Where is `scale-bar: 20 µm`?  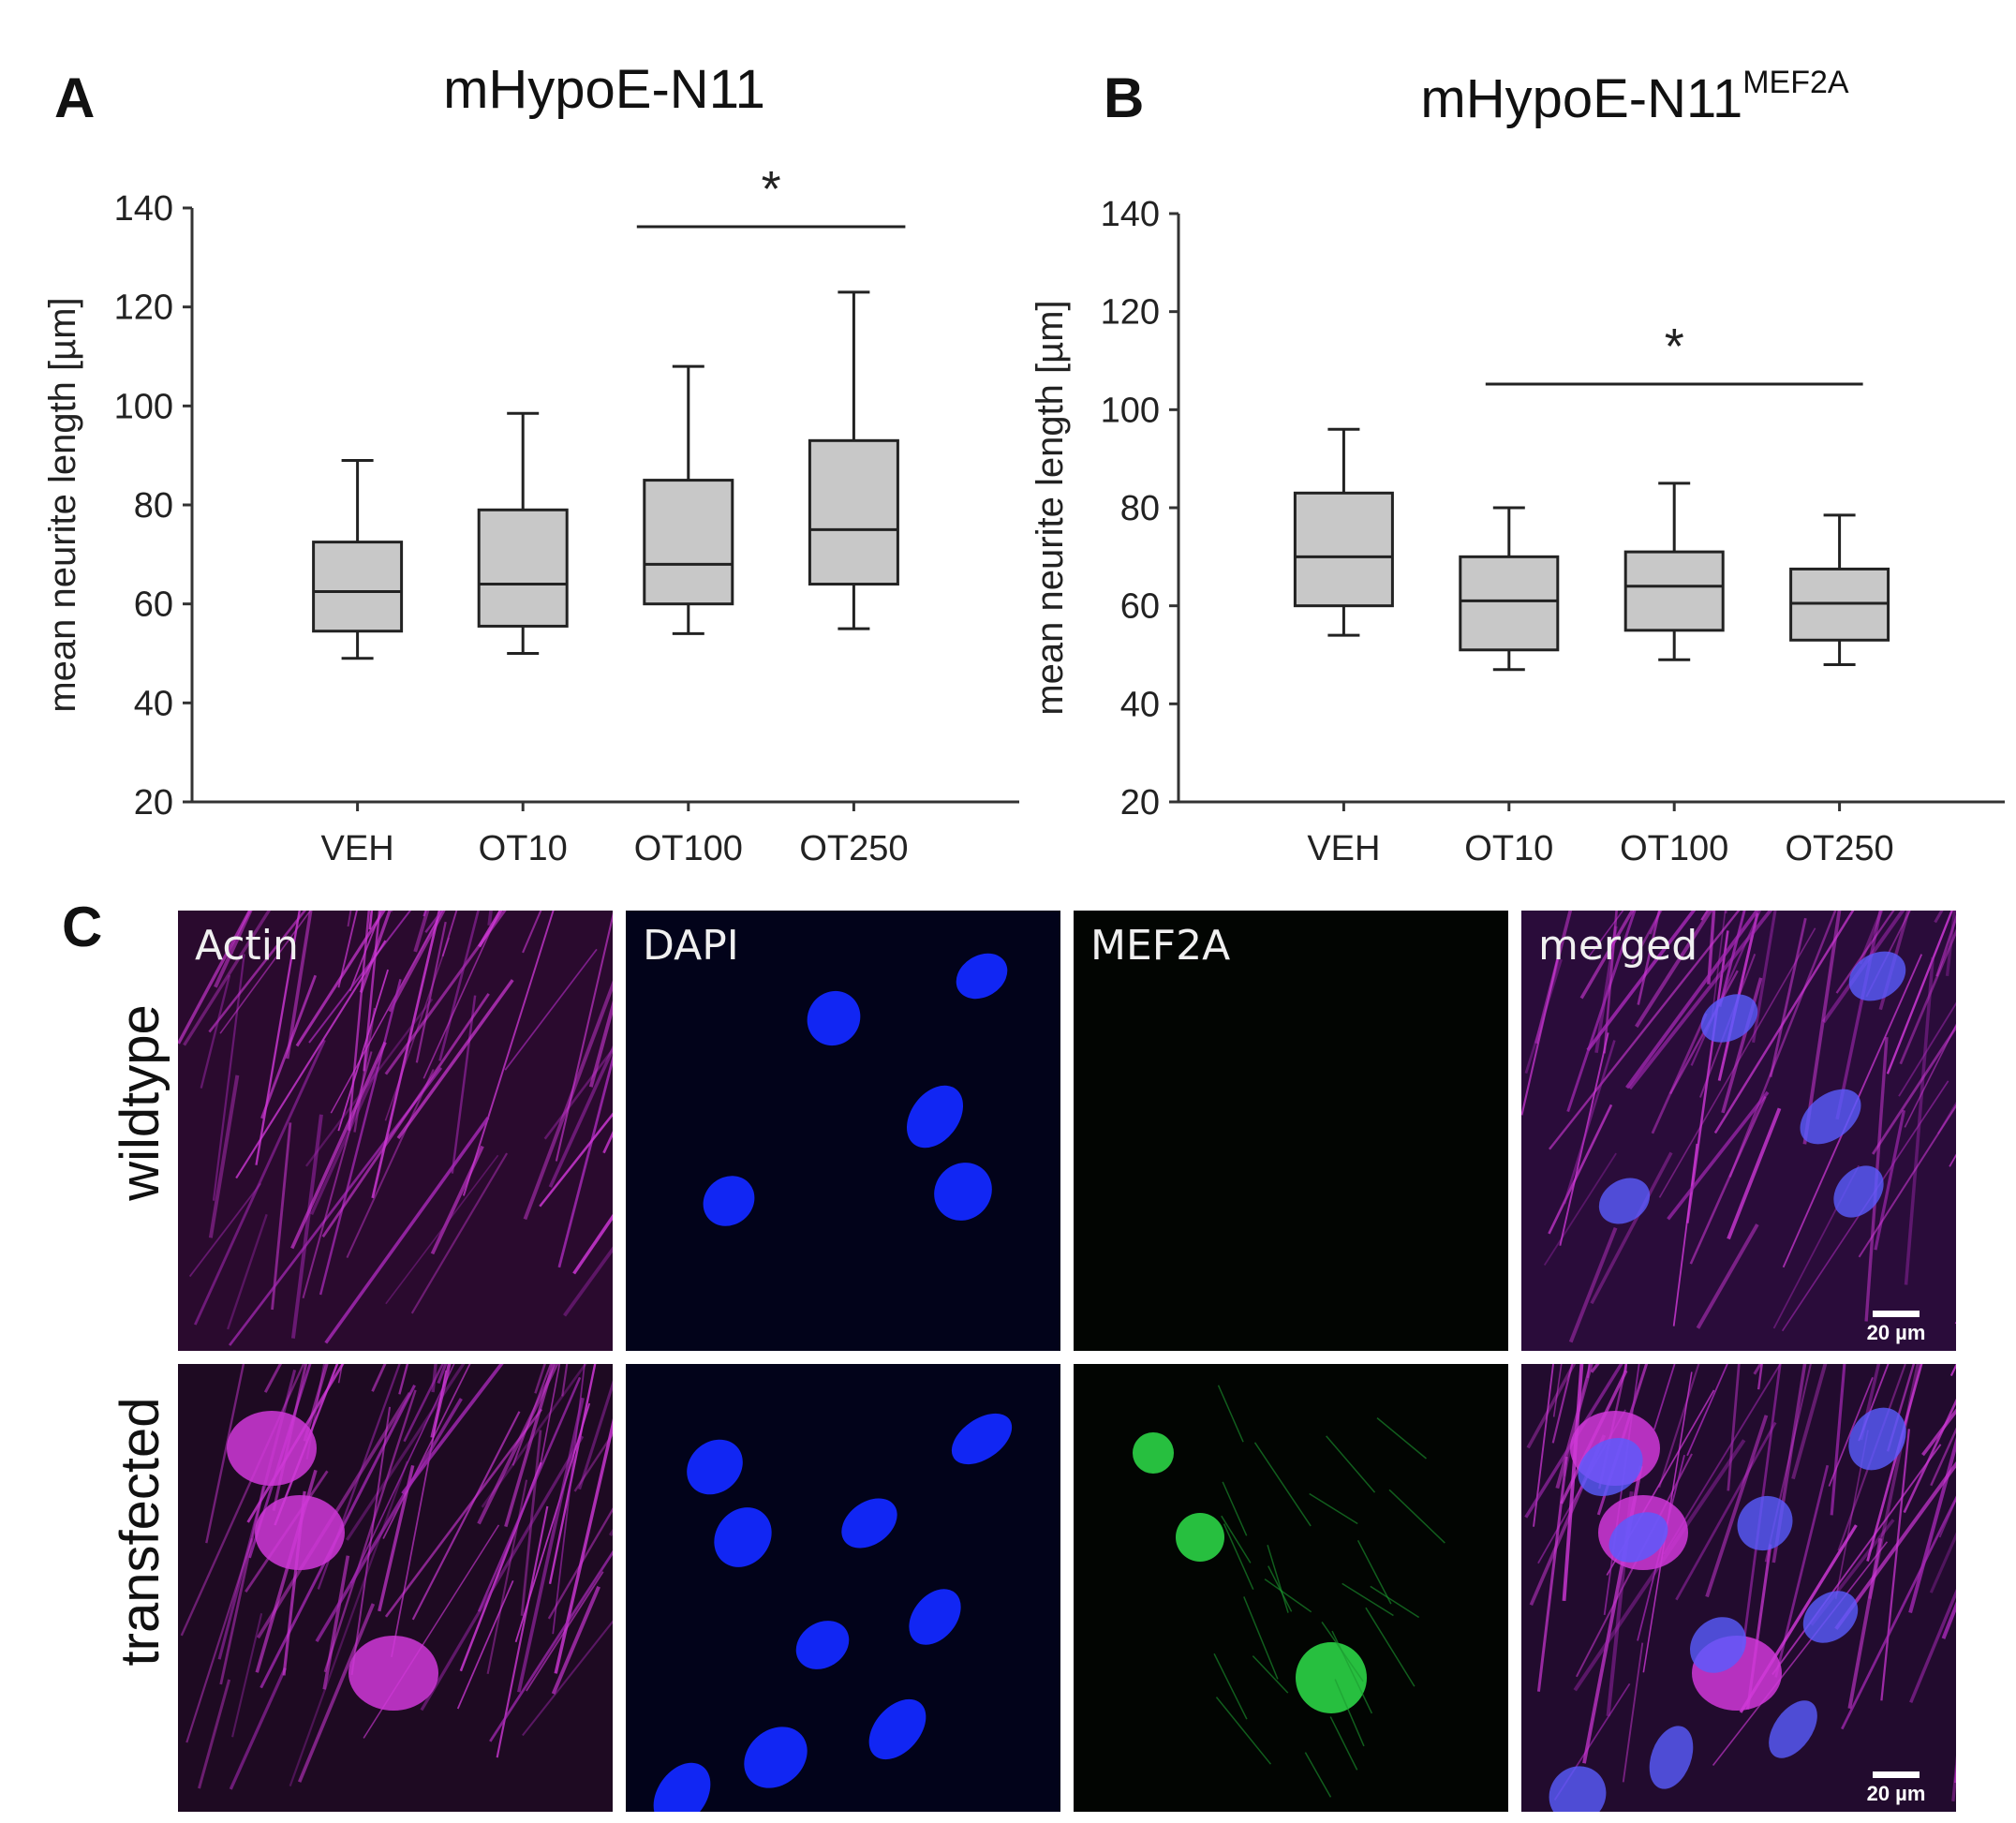 scale-bar: 20 µm is located at coordinates (1896, 1328).